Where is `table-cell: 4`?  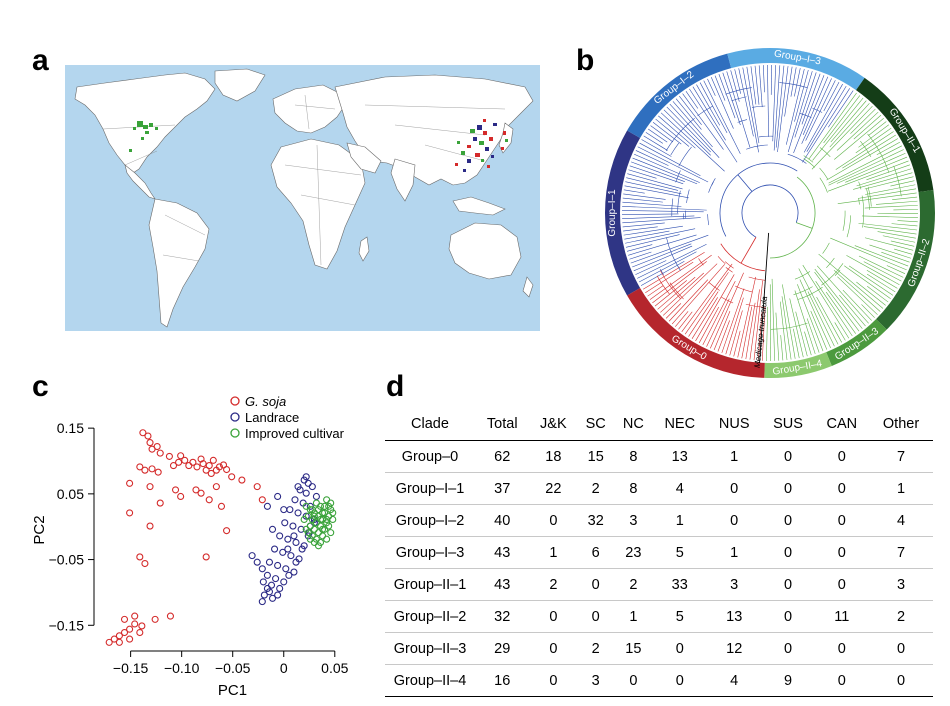 table-cell: 4 is located at coordinates (901, 520).